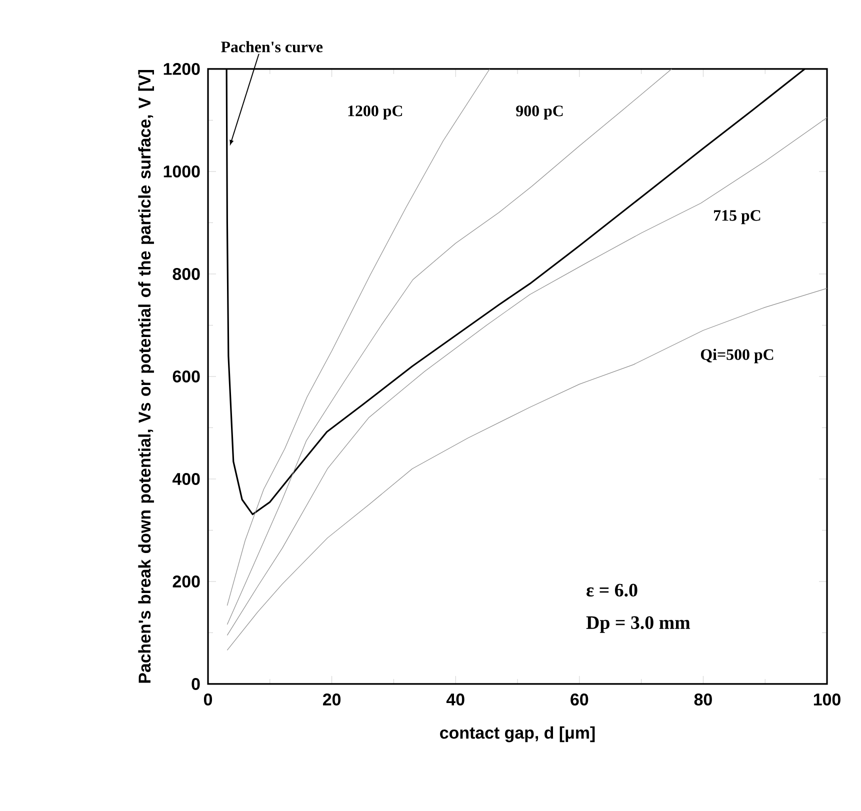 The image size is (861, 811). What do you see at coordinates (186, 274) in the screenshot?
I see `y-tick-label: 800` at bounding box center [186, 274].